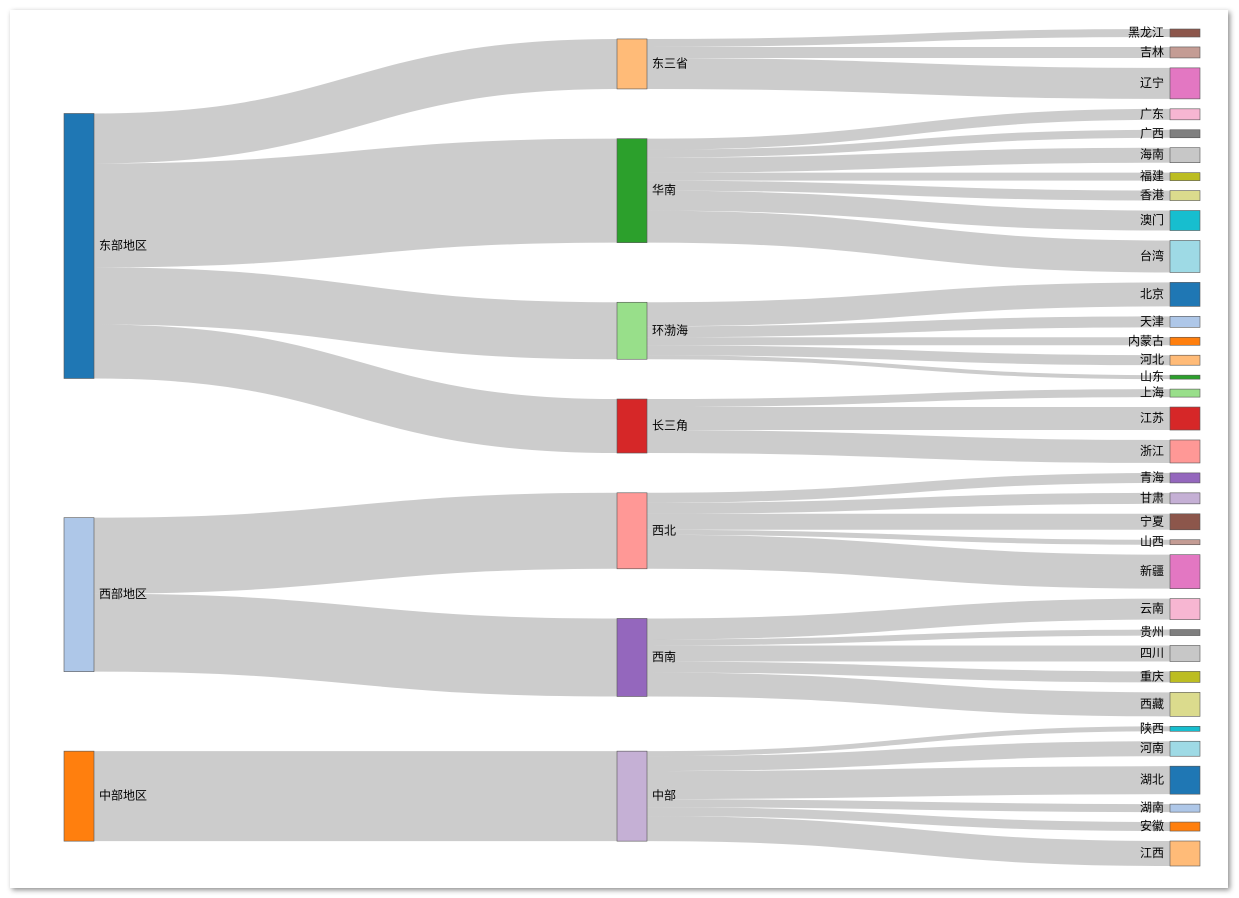  What do you see at coordinates (1152, 114) in the screenshot?
I see `node-label: 广东` at bounding box center [1152, 114].